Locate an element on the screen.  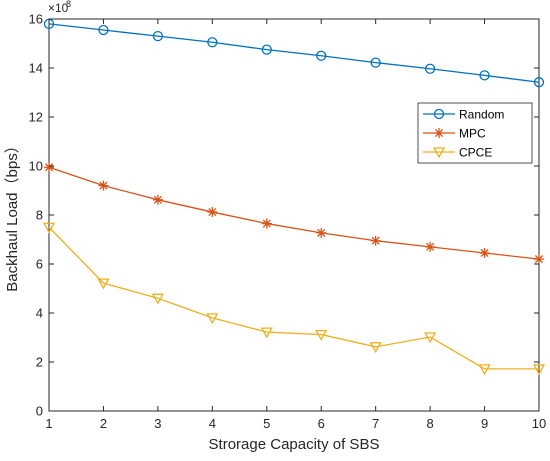
x-tick-label: 10 is located at coordinates (539, 423).